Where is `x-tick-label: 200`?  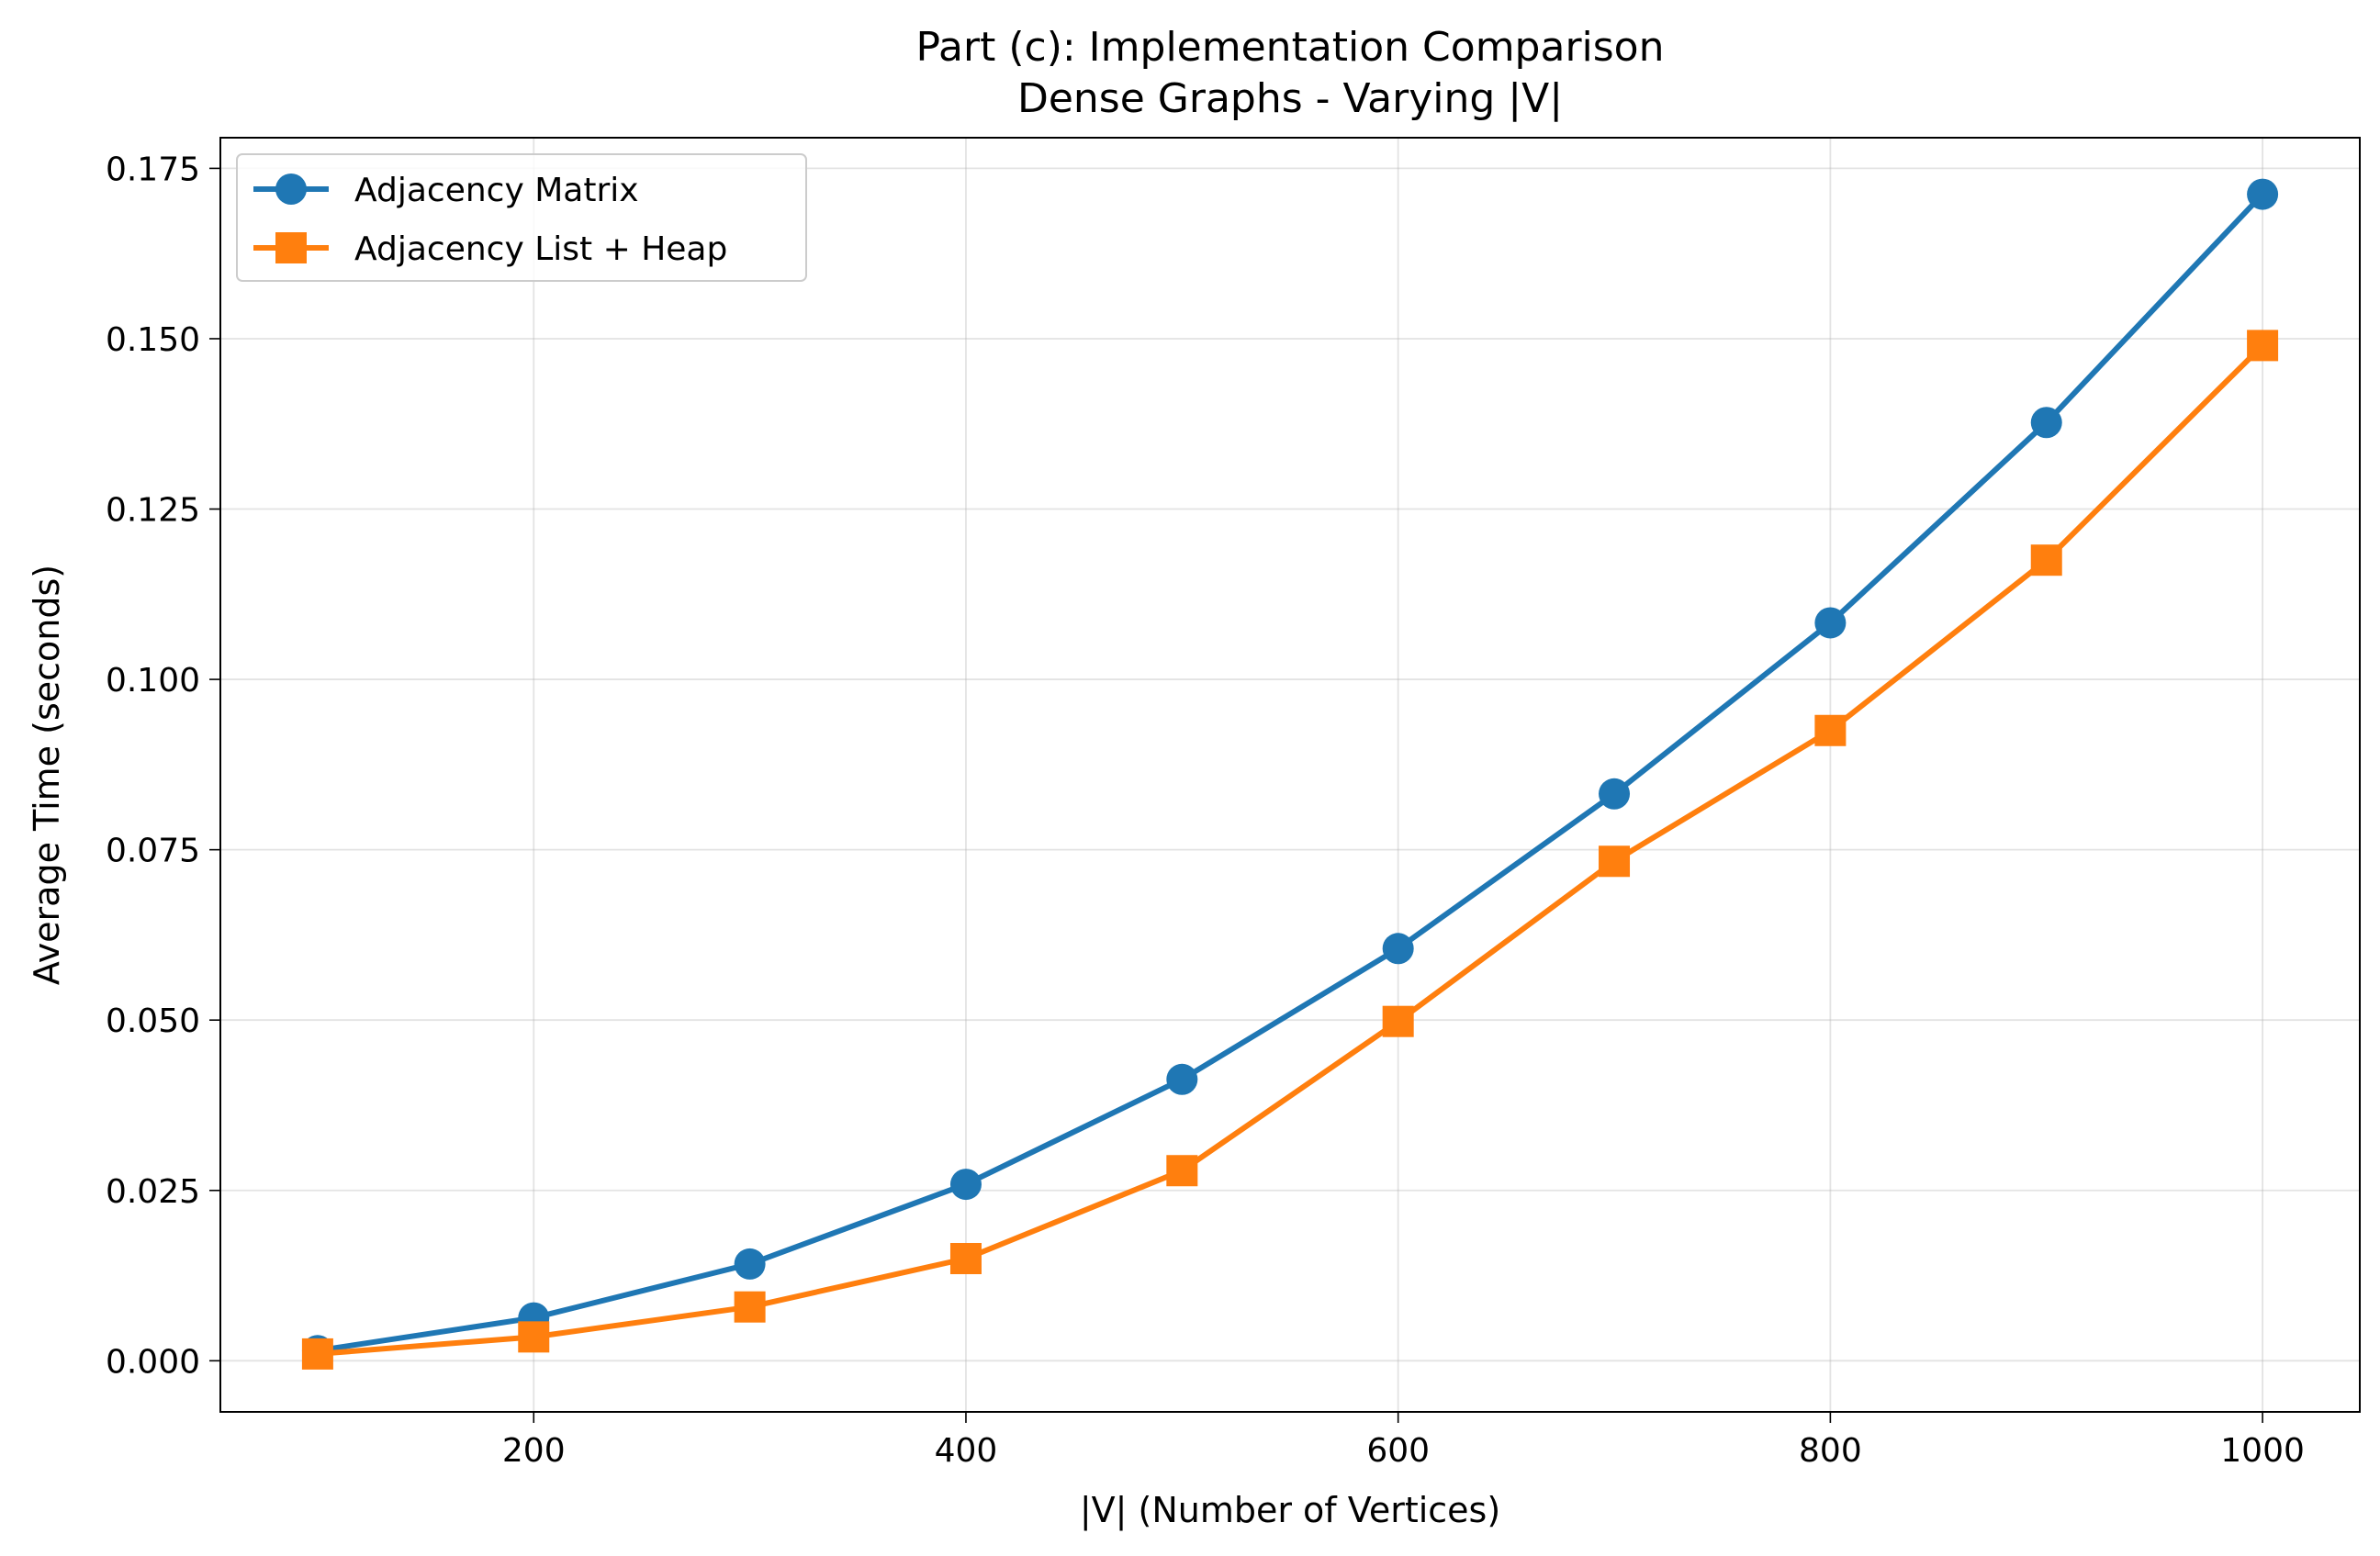
x-tick-label: 200 is located at coordinates (534, 1451).